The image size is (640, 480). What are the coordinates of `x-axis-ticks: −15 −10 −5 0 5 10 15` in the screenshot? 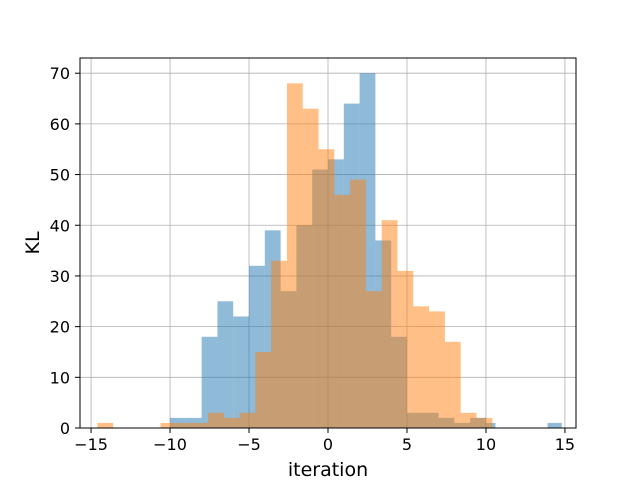 It's located at (324, 441).